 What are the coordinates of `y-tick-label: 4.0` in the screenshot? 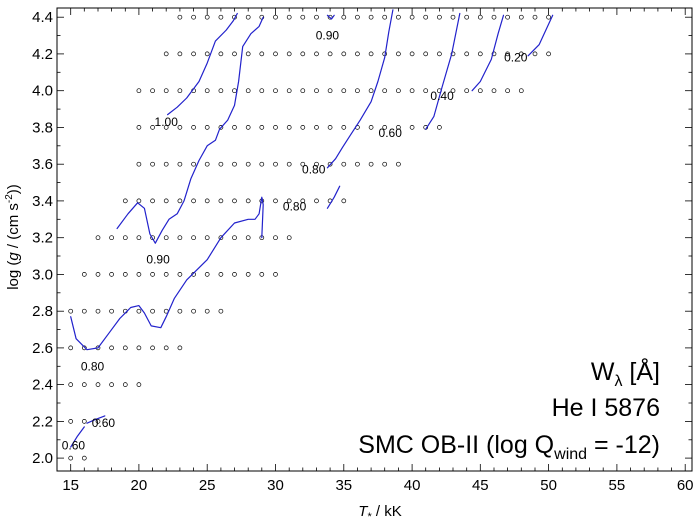 It's located at (42, 91).